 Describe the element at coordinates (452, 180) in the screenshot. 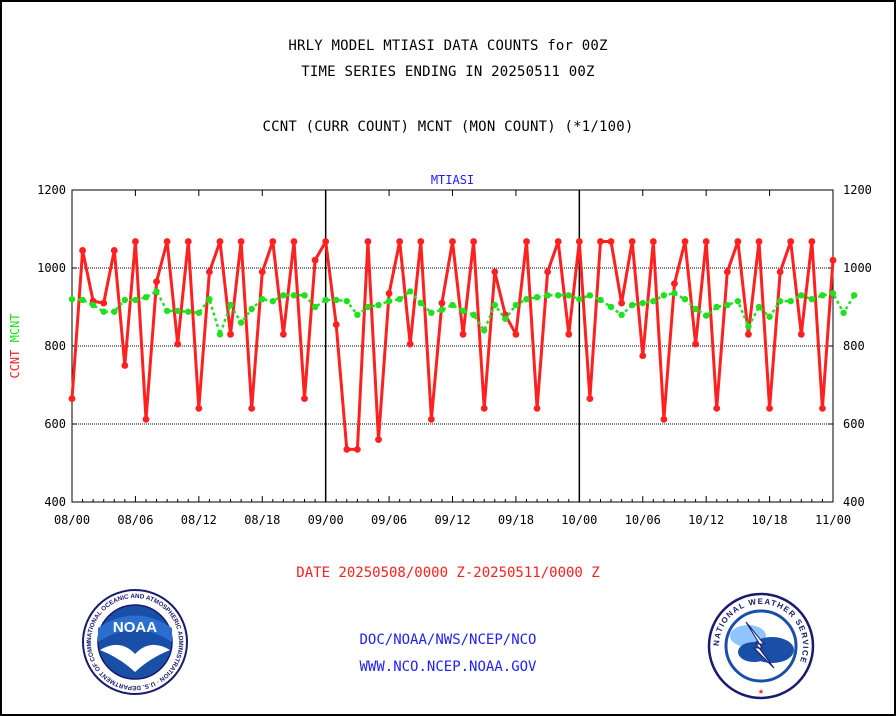

I see `panel-title: MTIASI` at that location.